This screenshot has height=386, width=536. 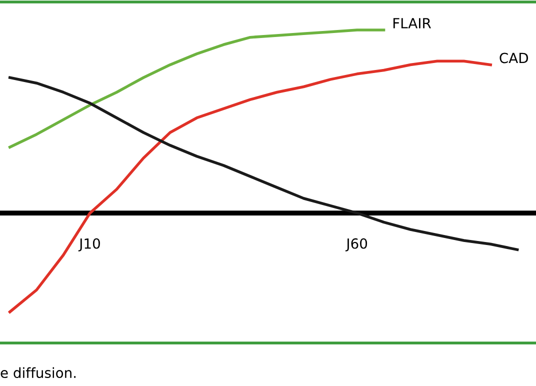 What do you see at coordinates (89, 245) in the screenshot?
I see `x-tick-label: J10` at bounding box center [89, 245].